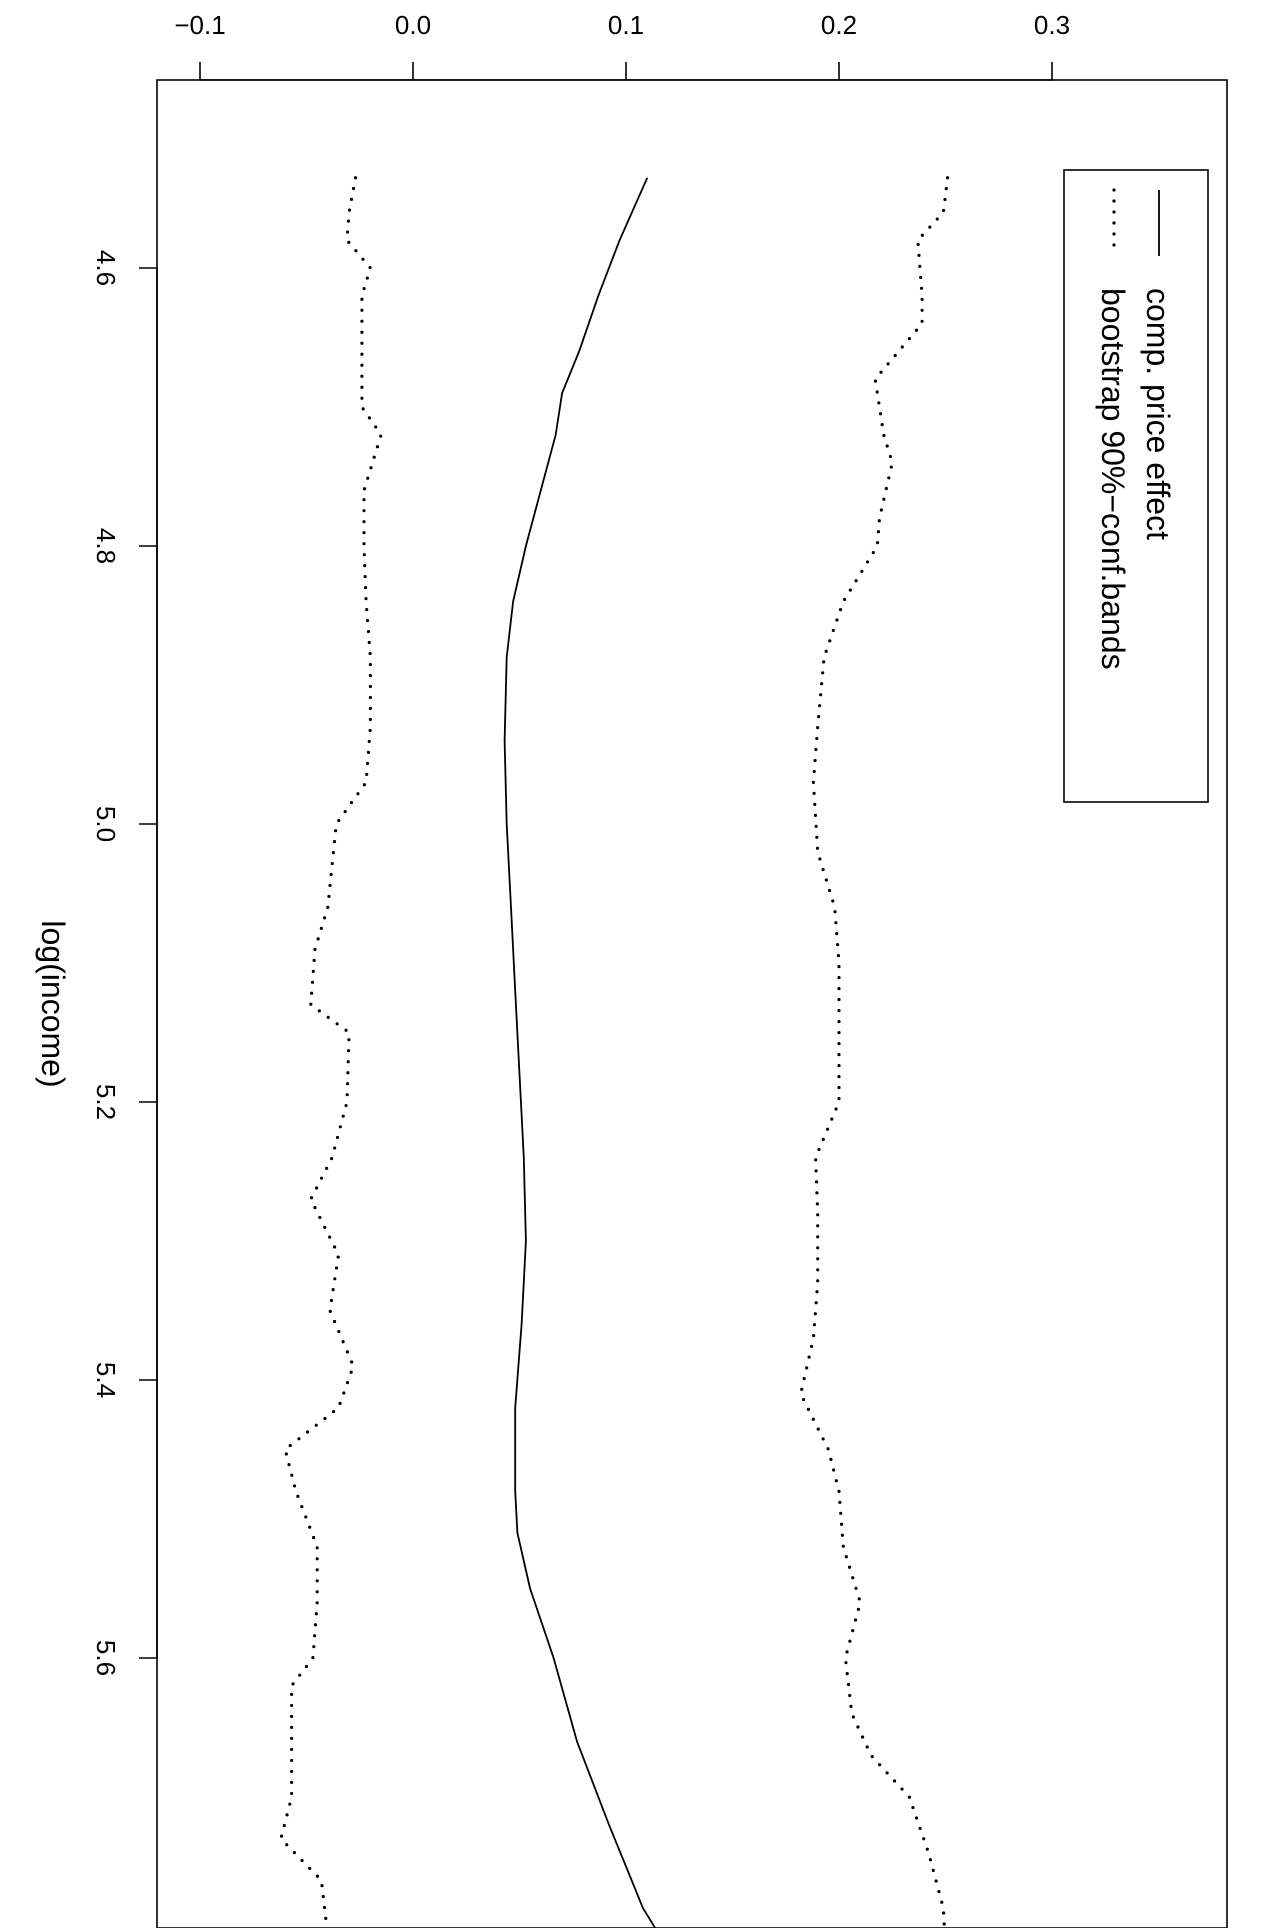 This screenshot has height=1928, width=1274. What do you see at coordinates (331, 1052) in the screenshot?
I see `series-lower-conf-band` at bounding box center [331, 1052].